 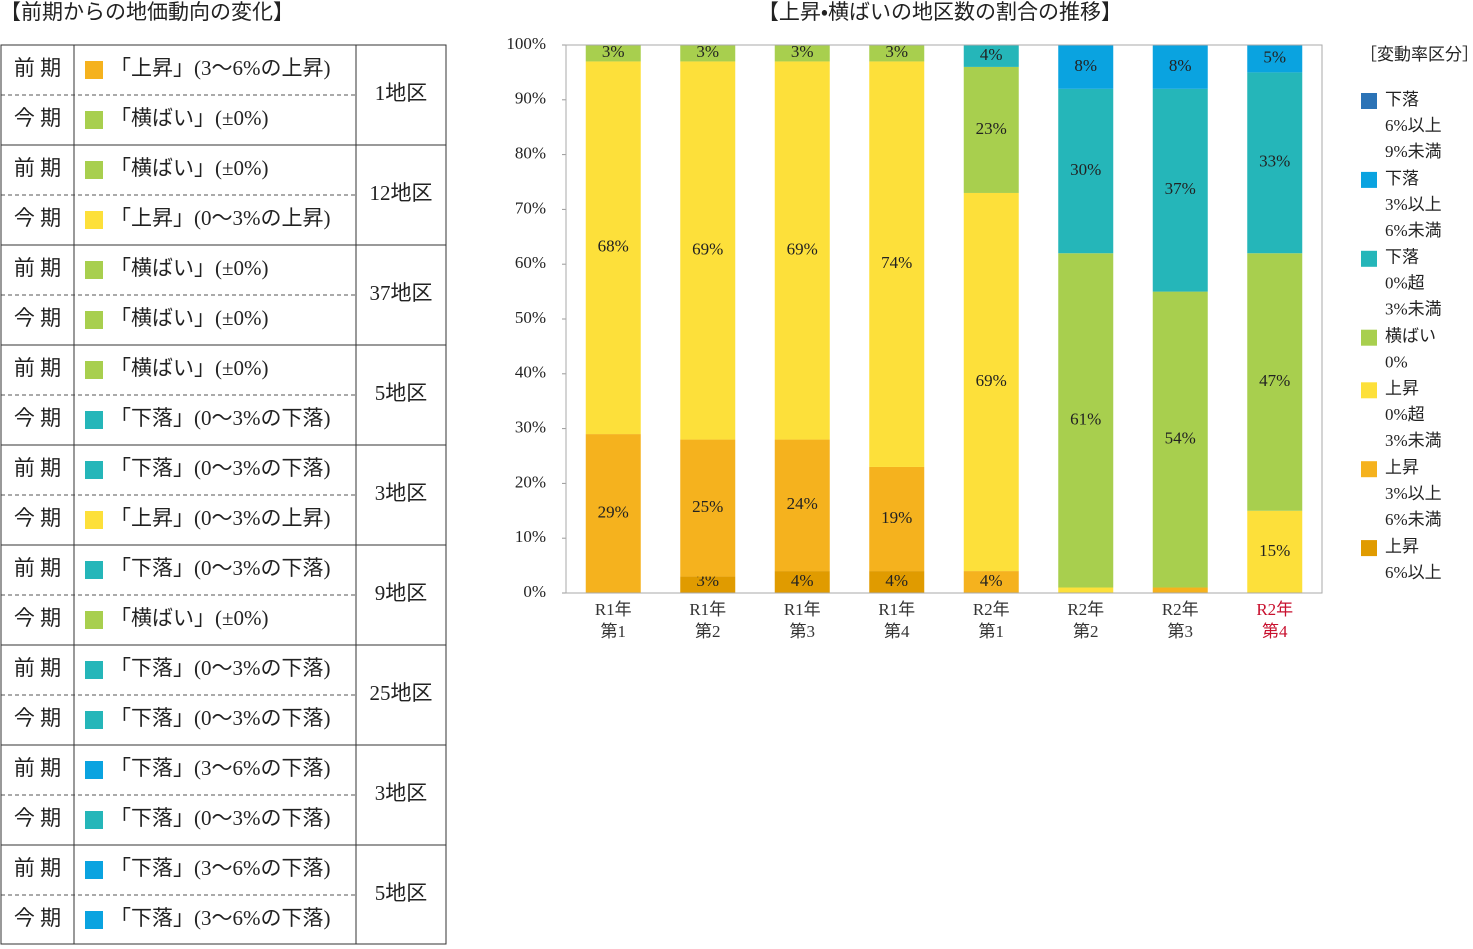 What do you see at coordinates (530, 481) in the screenshot?
I see `y-tick-label: 20%` at bounding box center [530, 481].